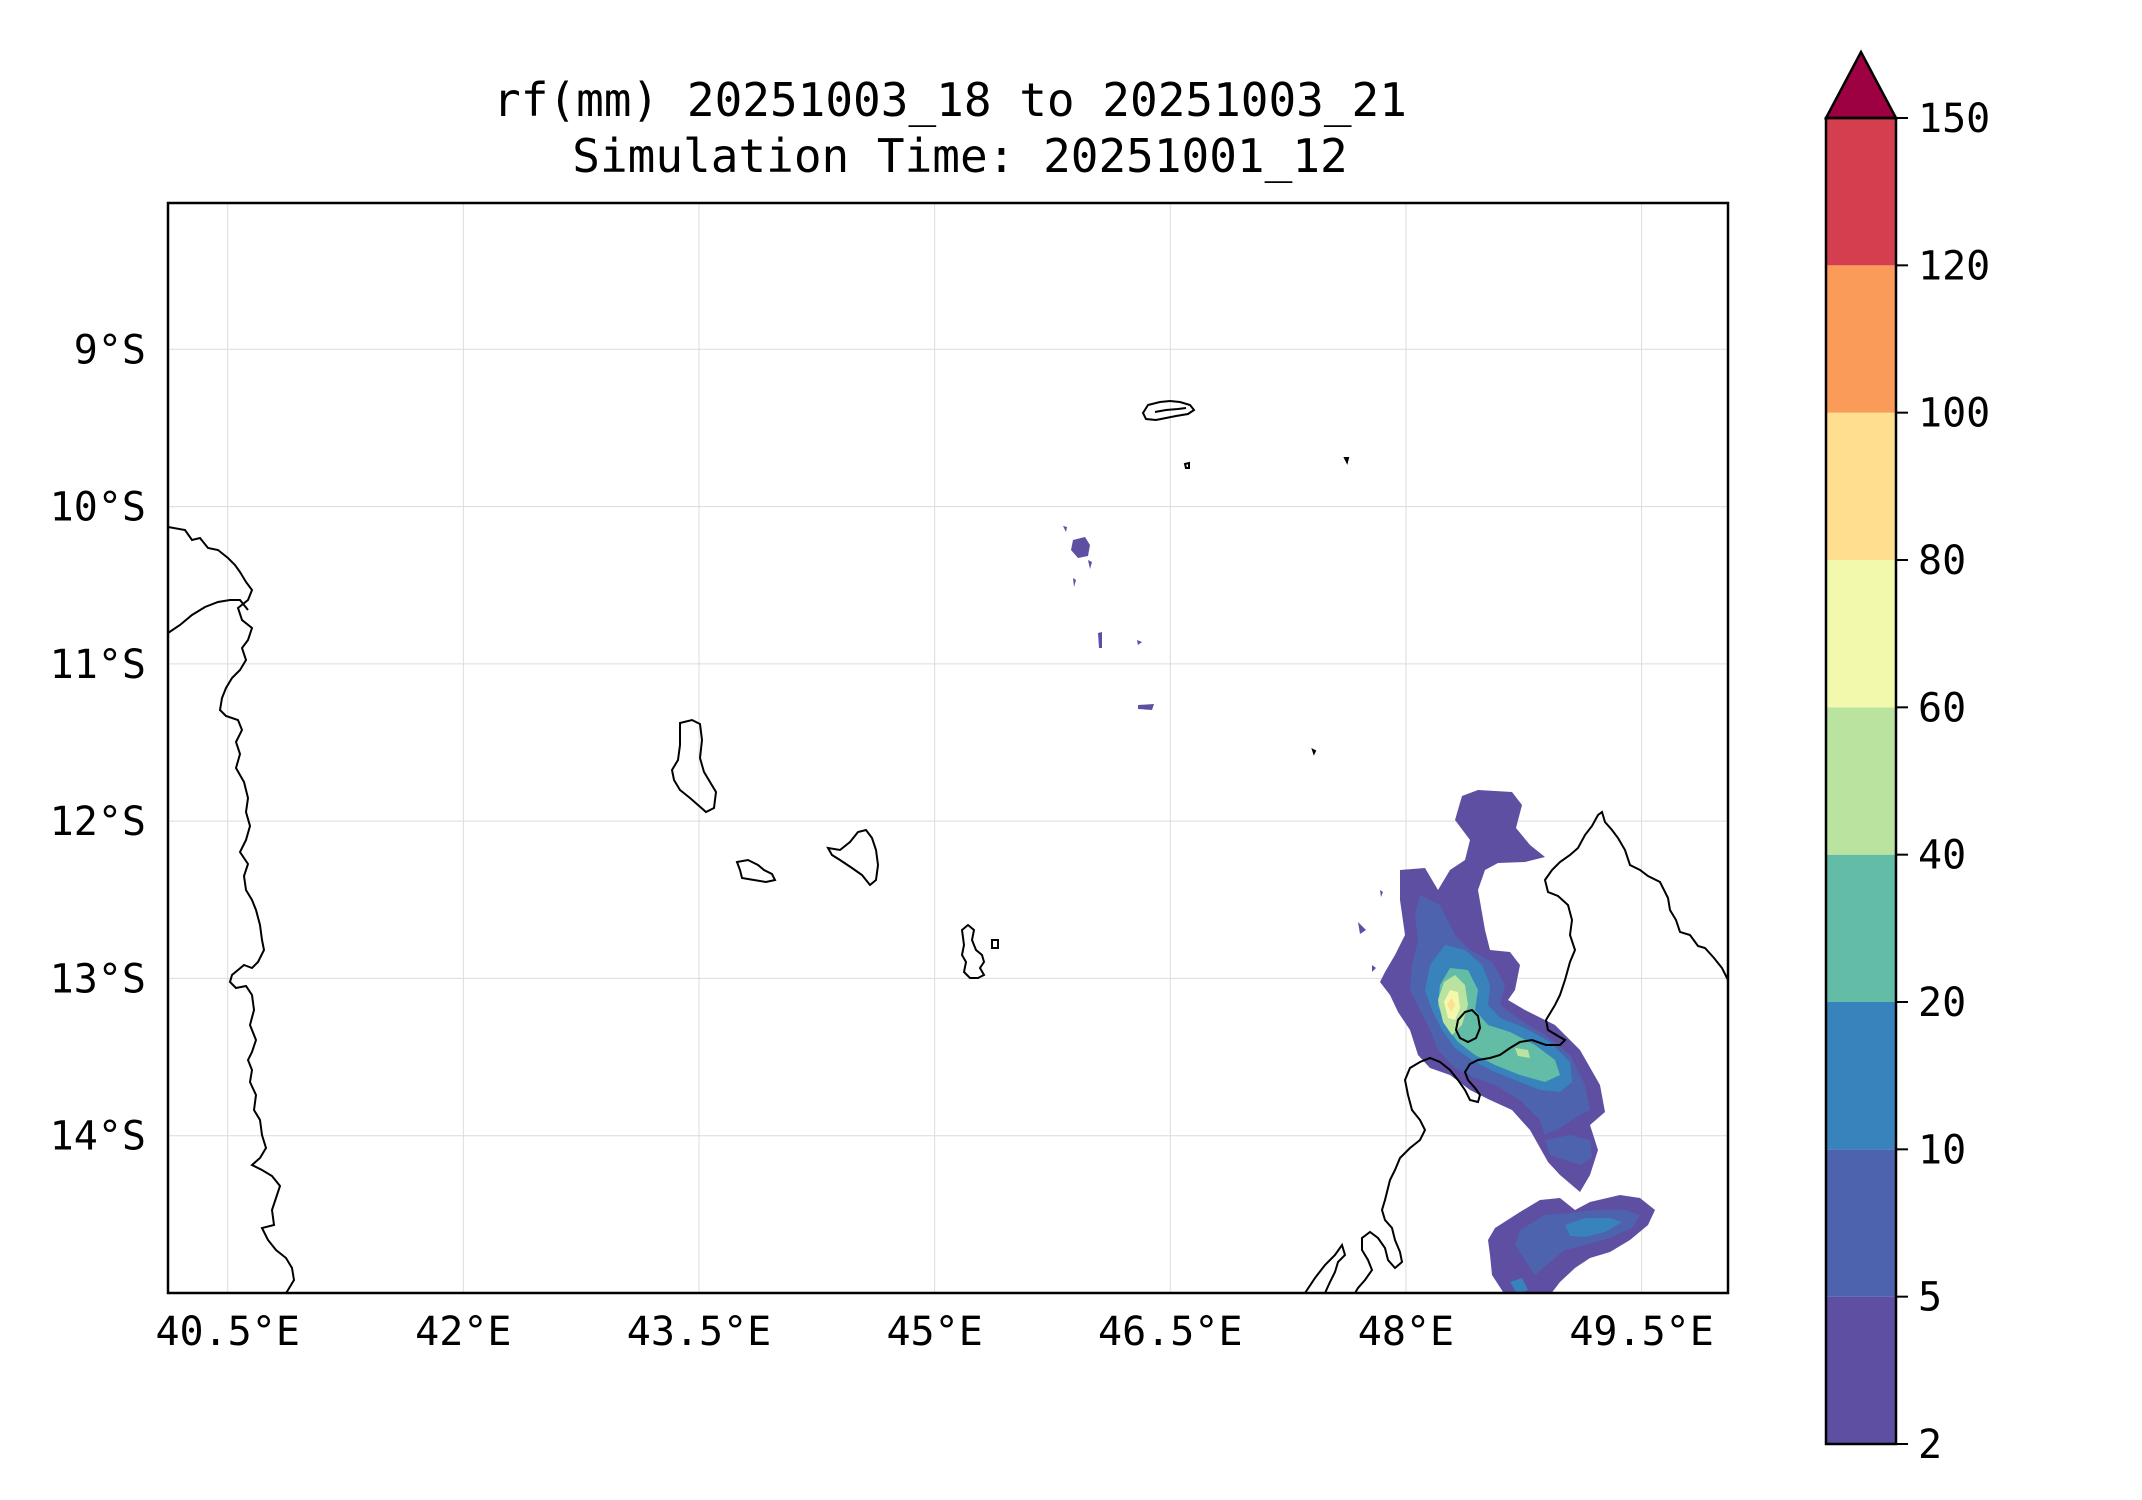  I want to click on coastline-glorioso, so click(1314, 752).